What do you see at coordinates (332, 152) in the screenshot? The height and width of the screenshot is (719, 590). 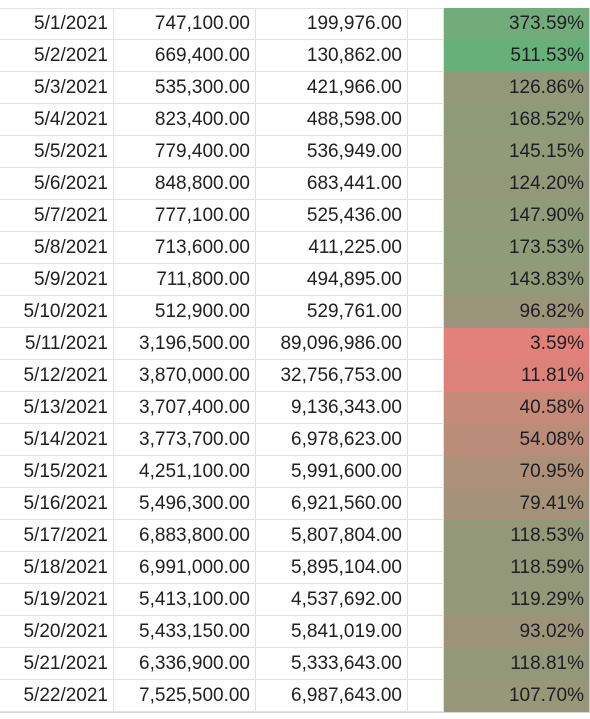 I see `value-b-cell: 536,949.00` at bounding box center [332, 152].